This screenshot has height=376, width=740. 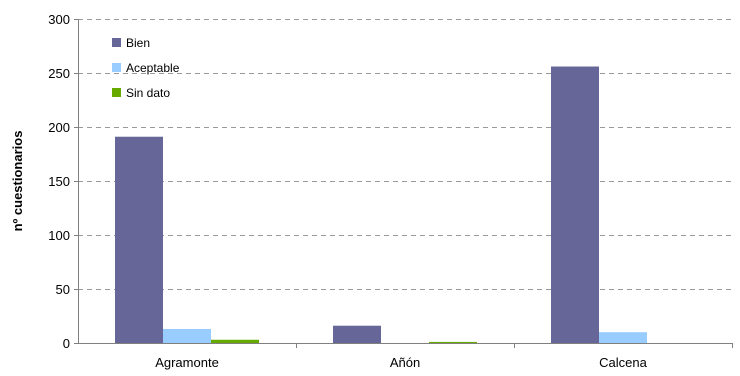 What do you see at coordinates (405, 362) in the screenshot?
I see `x-tick-label: Añón` at bounding box center [405, 362].